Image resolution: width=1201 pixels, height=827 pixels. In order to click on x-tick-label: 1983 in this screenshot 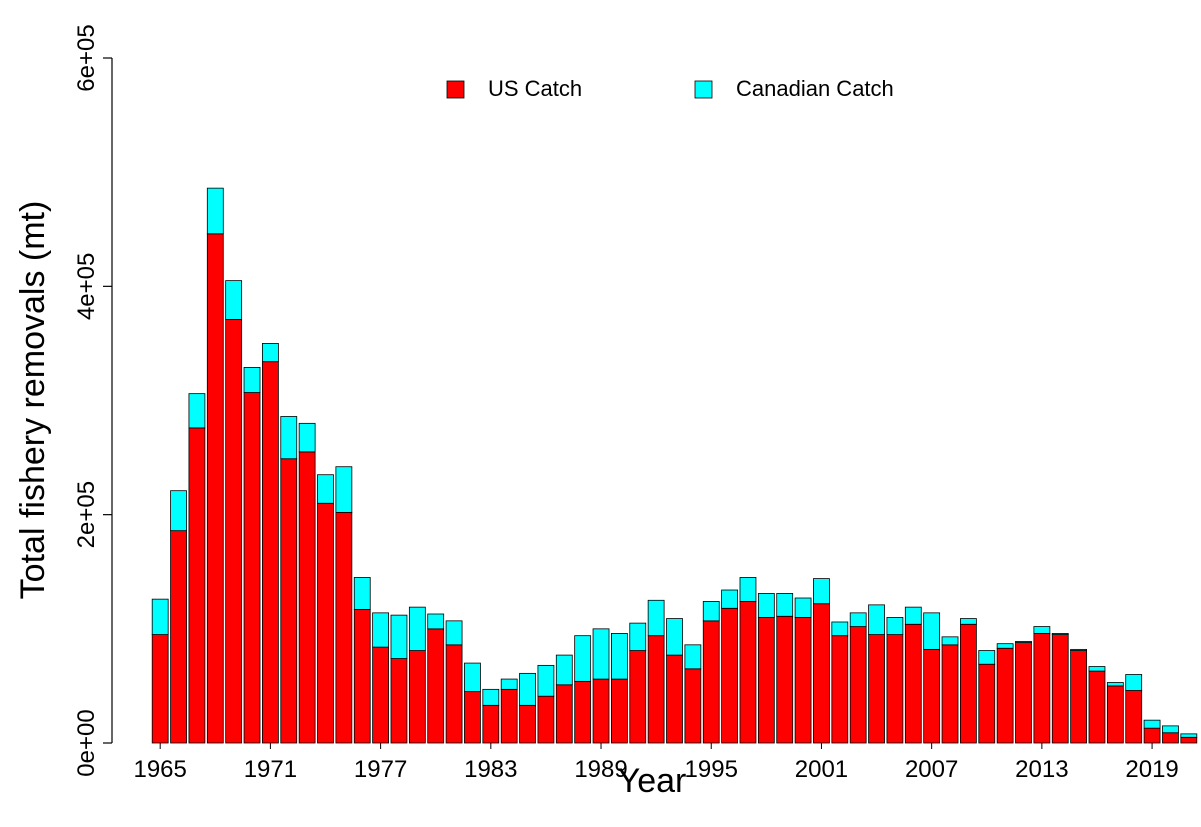, I will do `click(490, 769)`.